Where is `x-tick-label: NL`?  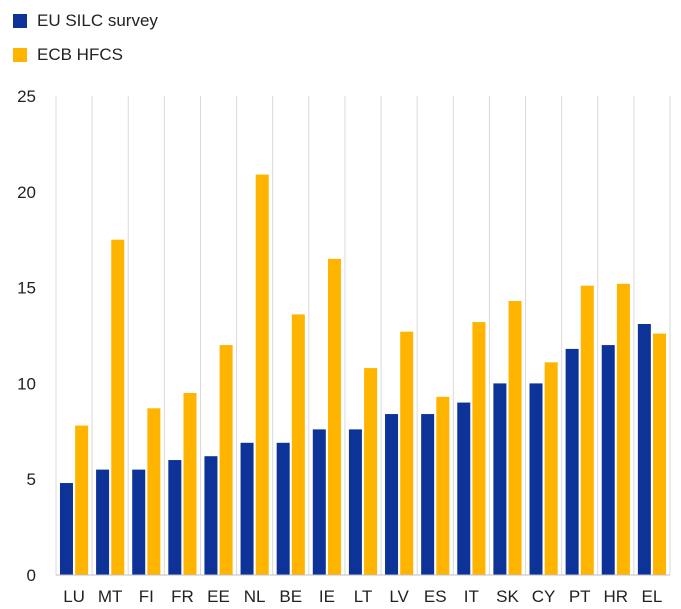
x-tick-label: NL is located at coordinates (255, 596).